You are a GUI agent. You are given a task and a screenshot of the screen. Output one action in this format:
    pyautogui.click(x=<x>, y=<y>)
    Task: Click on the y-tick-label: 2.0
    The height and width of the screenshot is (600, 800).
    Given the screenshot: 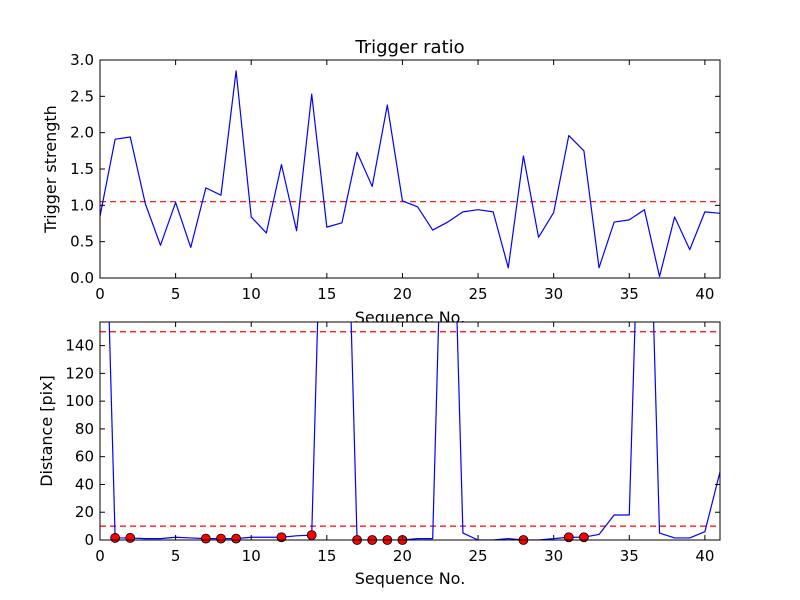 What is the action you would take?
    pyautogui.click(x=82, y=133)
    